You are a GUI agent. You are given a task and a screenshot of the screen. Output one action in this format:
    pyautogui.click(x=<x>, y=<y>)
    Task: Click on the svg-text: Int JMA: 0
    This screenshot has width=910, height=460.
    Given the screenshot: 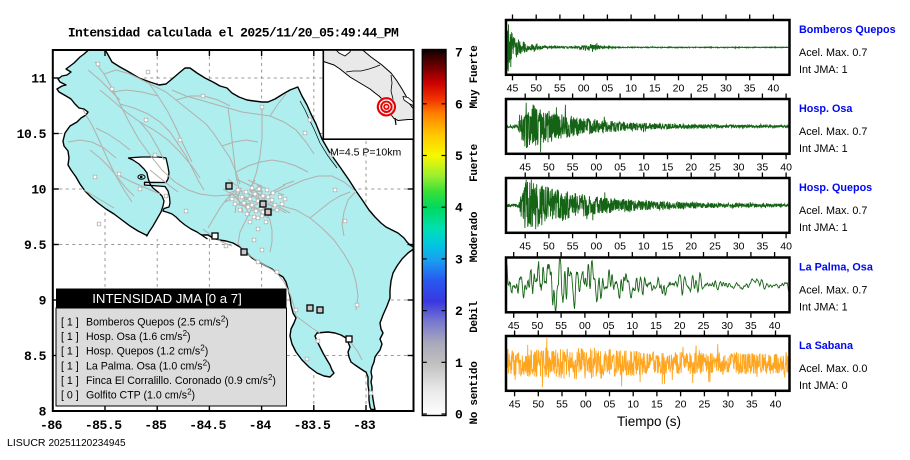 What is the action you would take?
    pyautogui.click(x=823, y=386)
    